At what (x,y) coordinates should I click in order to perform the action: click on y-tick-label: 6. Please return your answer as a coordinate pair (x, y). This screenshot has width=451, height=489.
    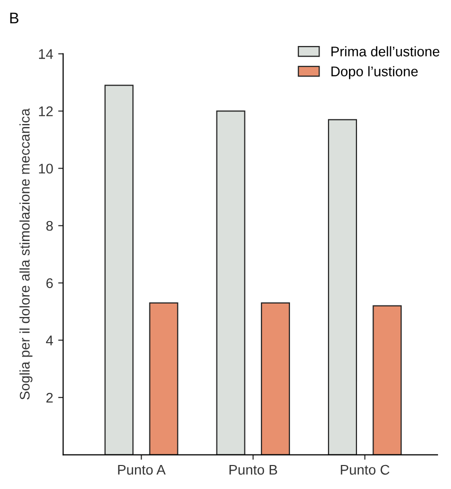
    Looking at the image, I should click on (49, 283).